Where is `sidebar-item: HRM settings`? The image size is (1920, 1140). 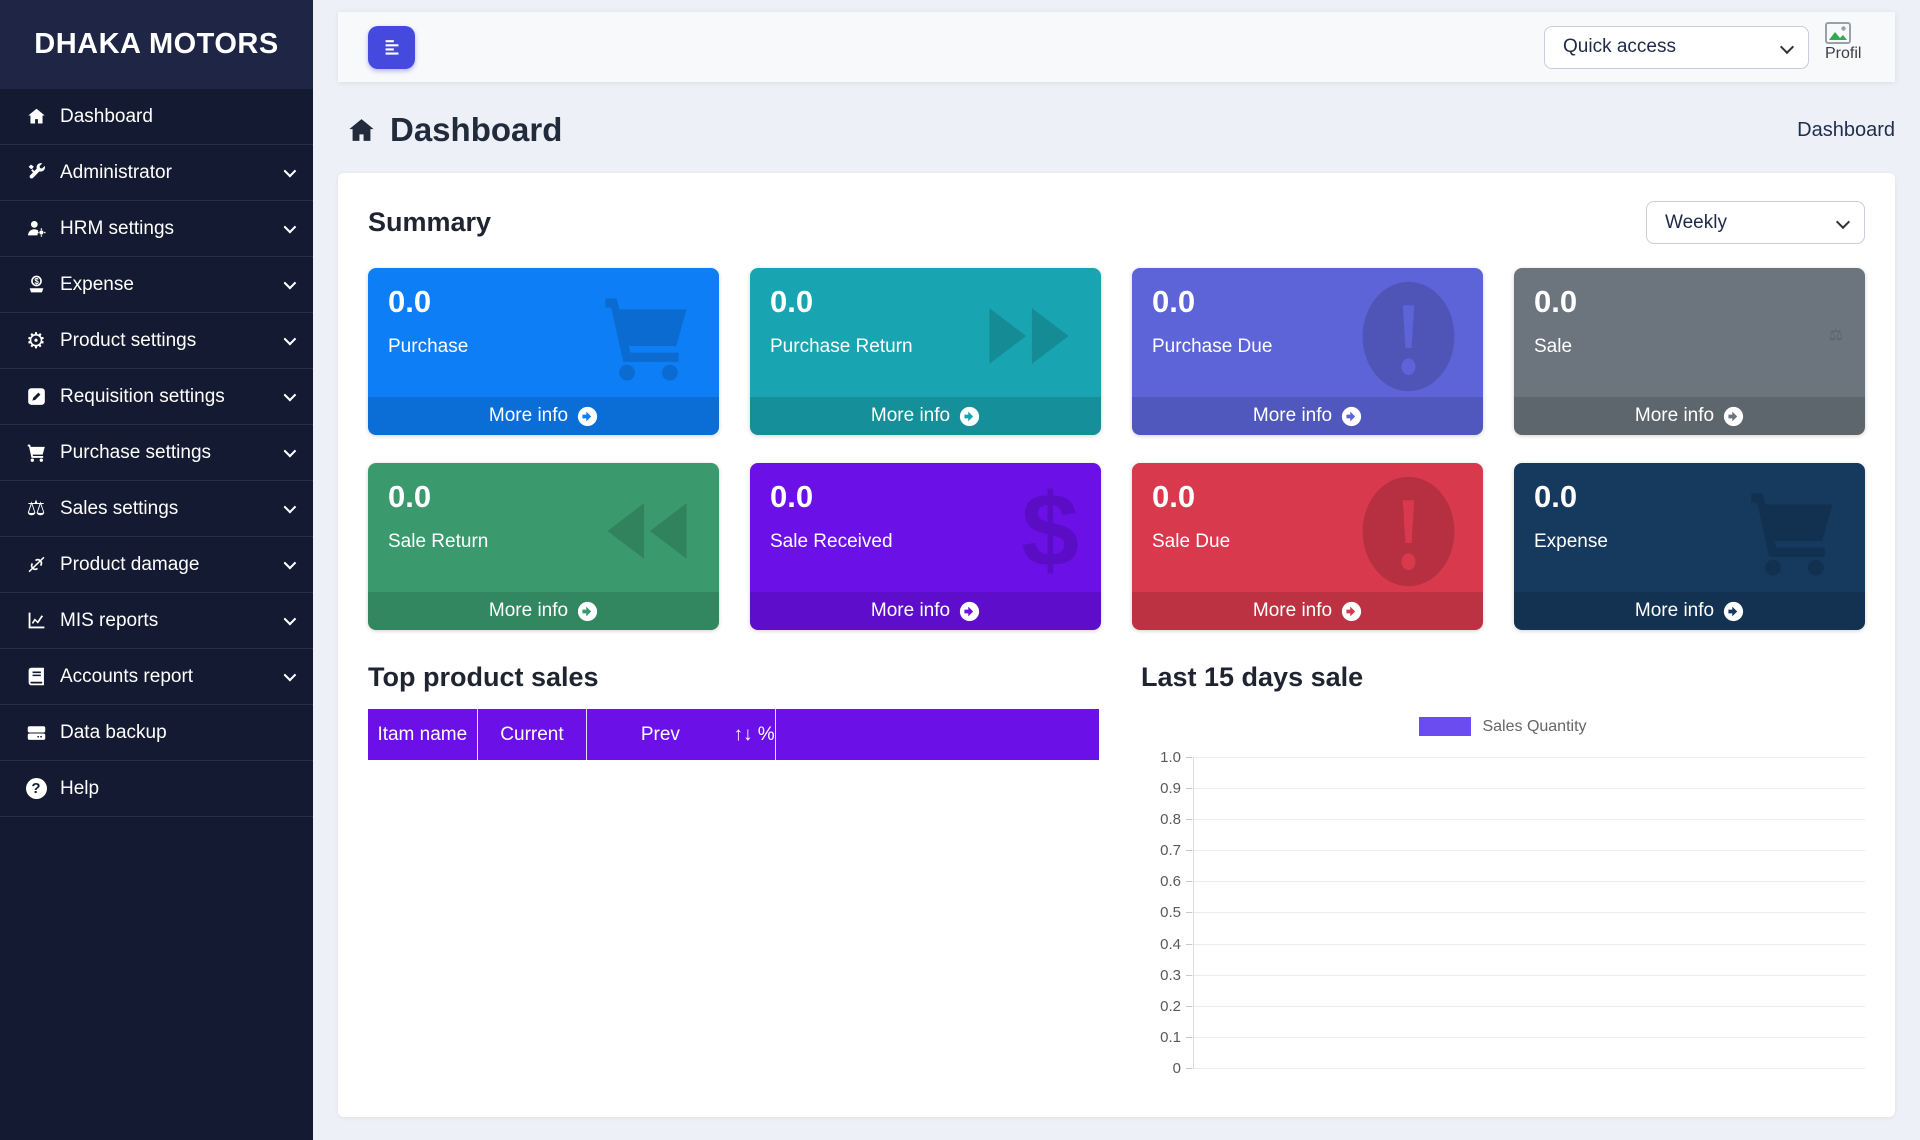
sidebar-item: HRM settings is located at coordinates (156, 229).